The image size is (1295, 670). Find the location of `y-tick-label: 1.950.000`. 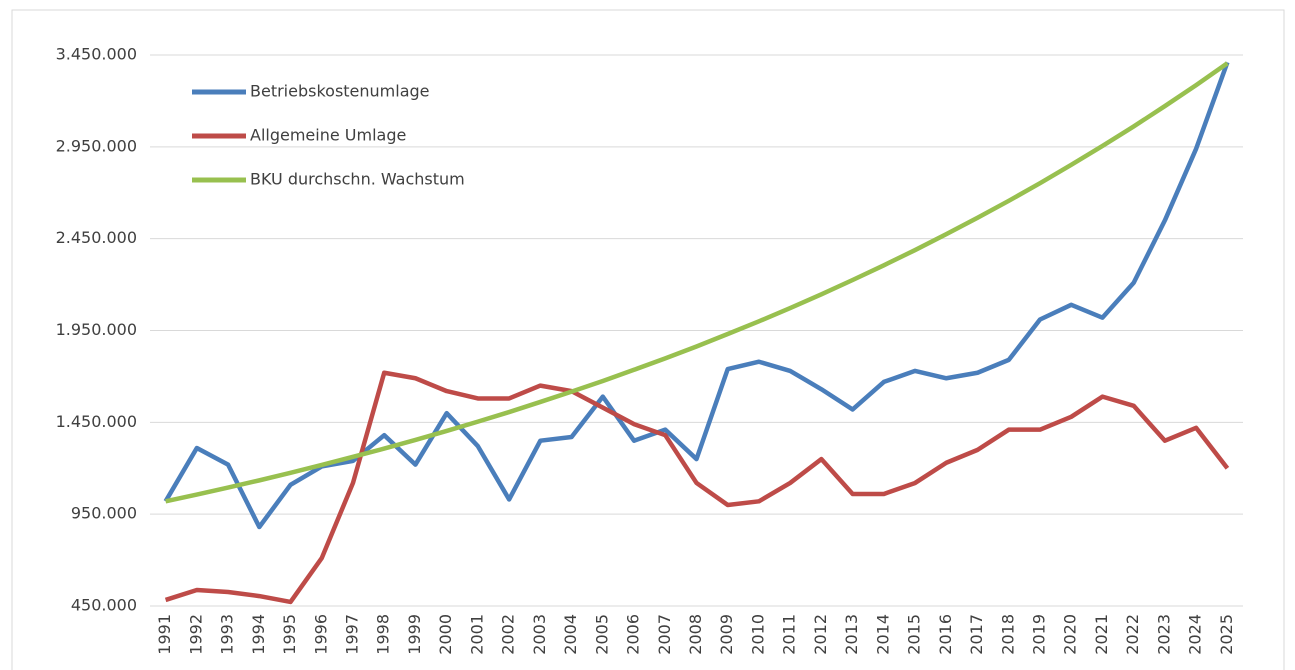

y-tick-label: 1.950.000 is located at coordinates (96, 329).